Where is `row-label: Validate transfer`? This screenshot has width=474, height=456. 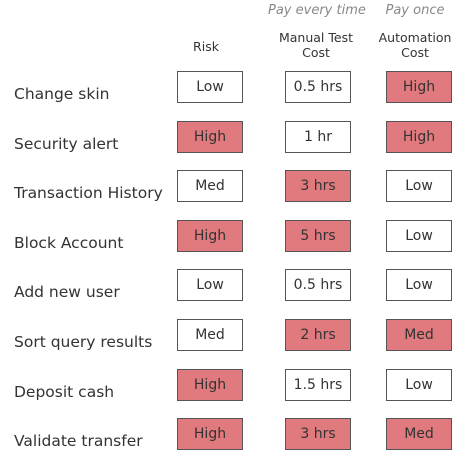 row-label: Validate transfer is located at coordinates (78, 441).